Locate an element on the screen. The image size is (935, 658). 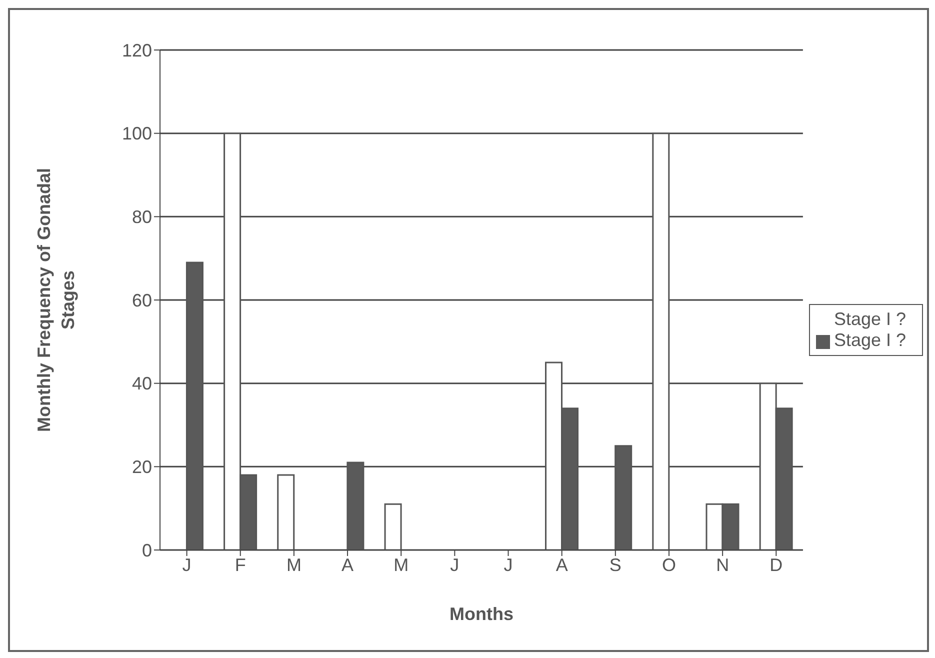
legend-label: Stage I ? is located at coordinates (870, 340).